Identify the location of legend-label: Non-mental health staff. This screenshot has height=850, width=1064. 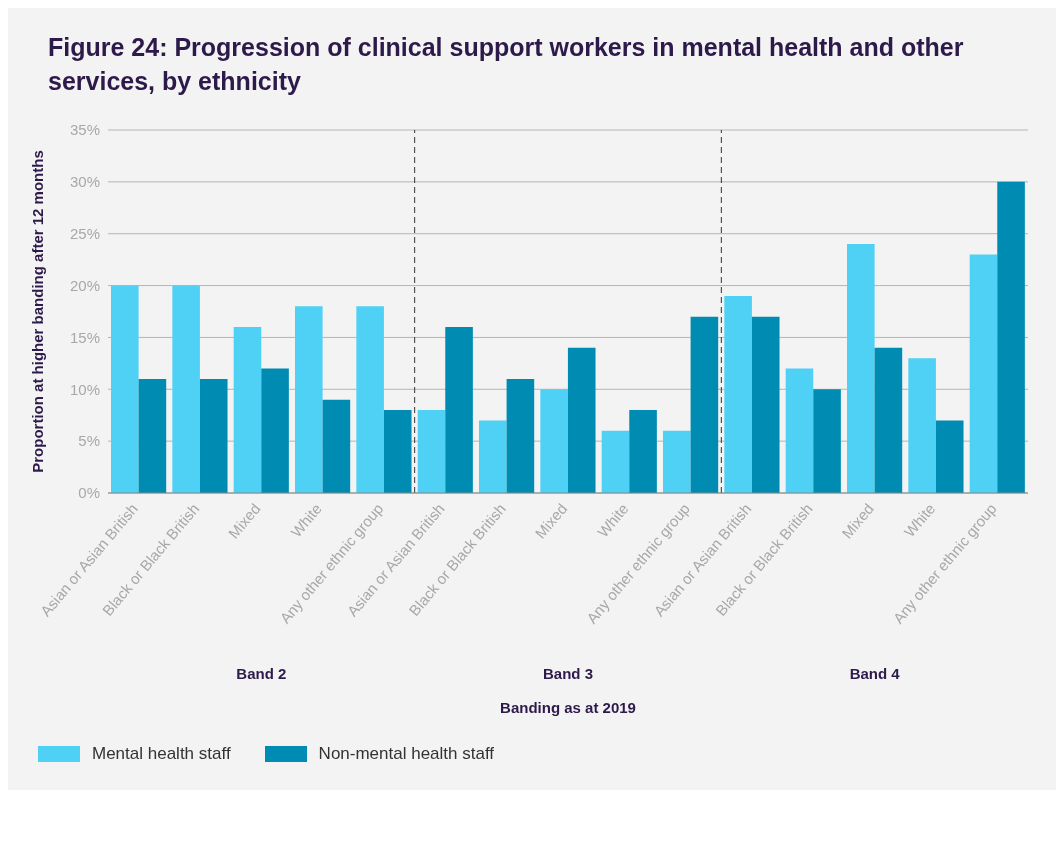
(406, 754).